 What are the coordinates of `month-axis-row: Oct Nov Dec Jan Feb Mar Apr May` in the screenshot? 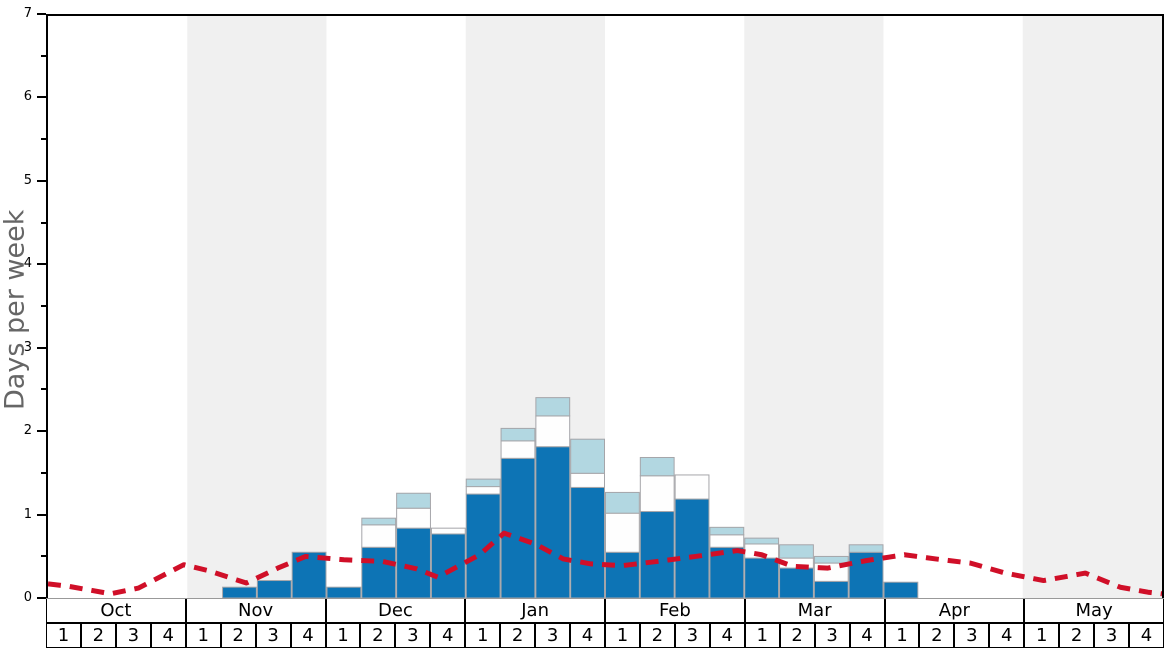 It's located at (605, 610).